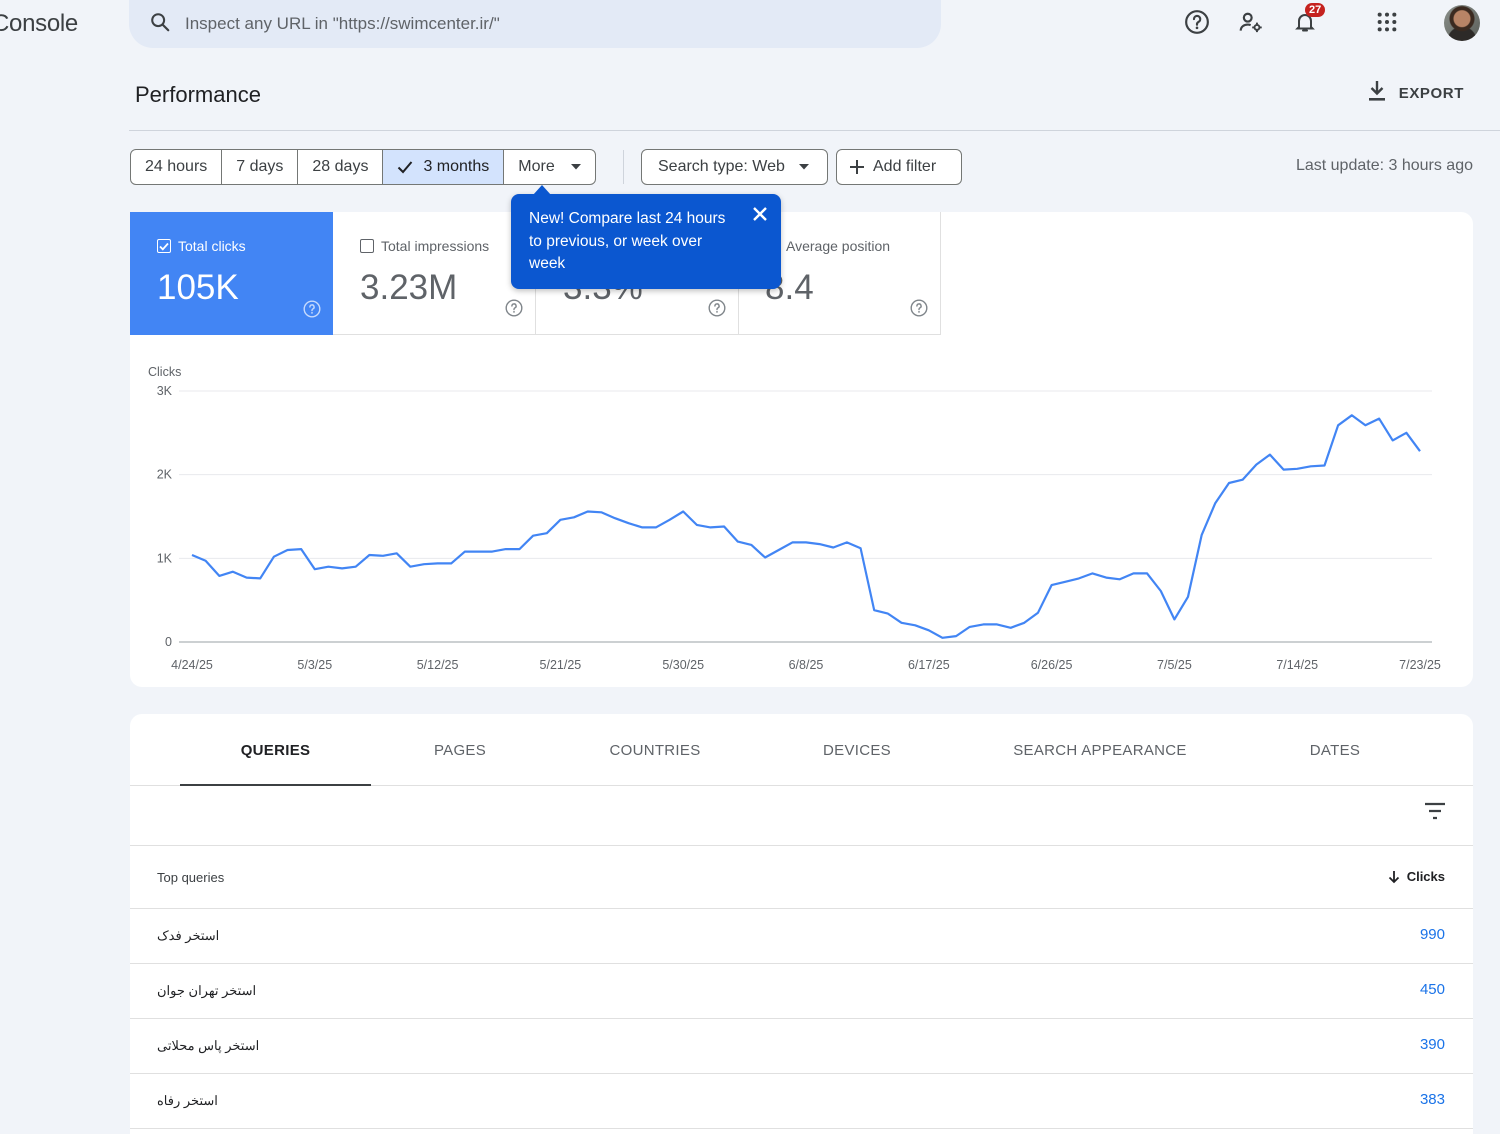  I want to click on account-avatar, so click(1462, 23).